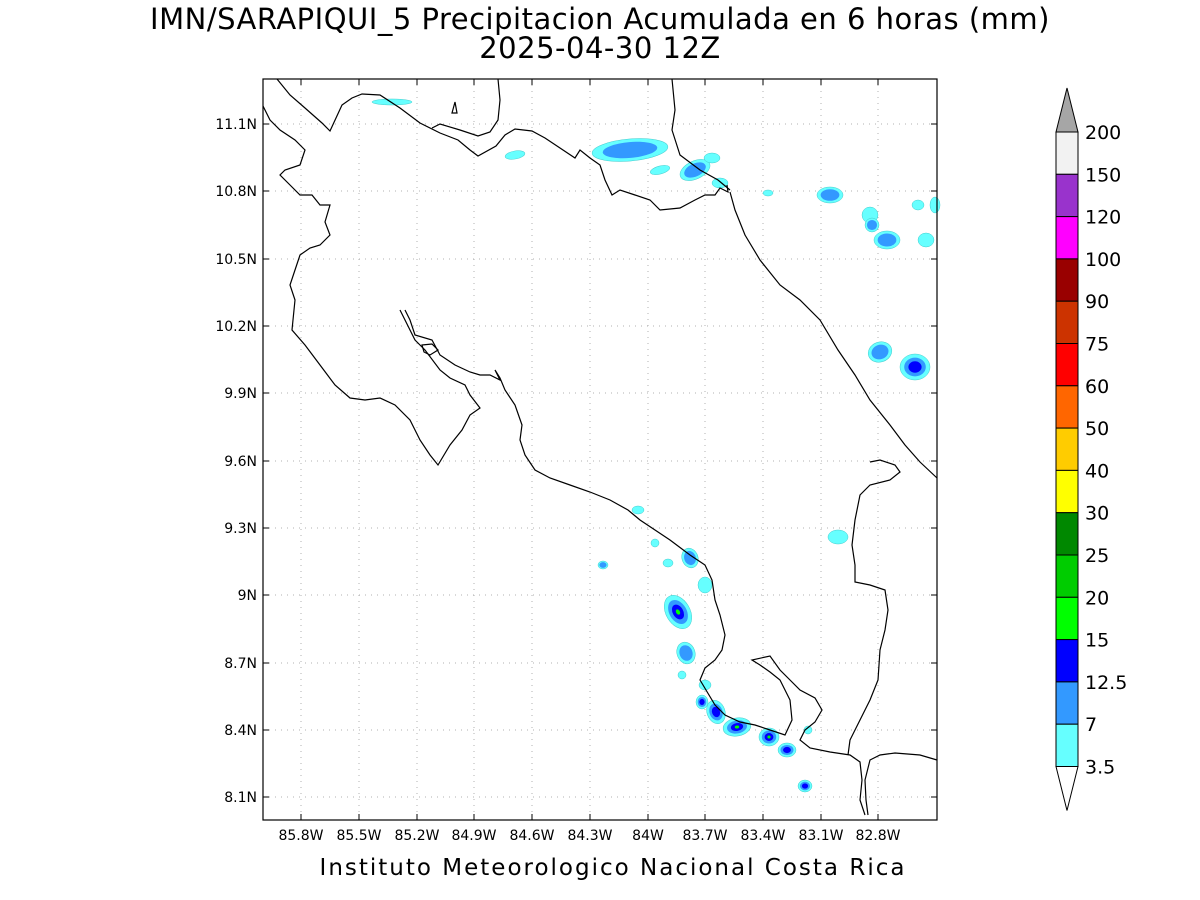  Describe the element at coordinates (1103, 175) in the screenshot. I see `colorbar-label: 150` at that location.